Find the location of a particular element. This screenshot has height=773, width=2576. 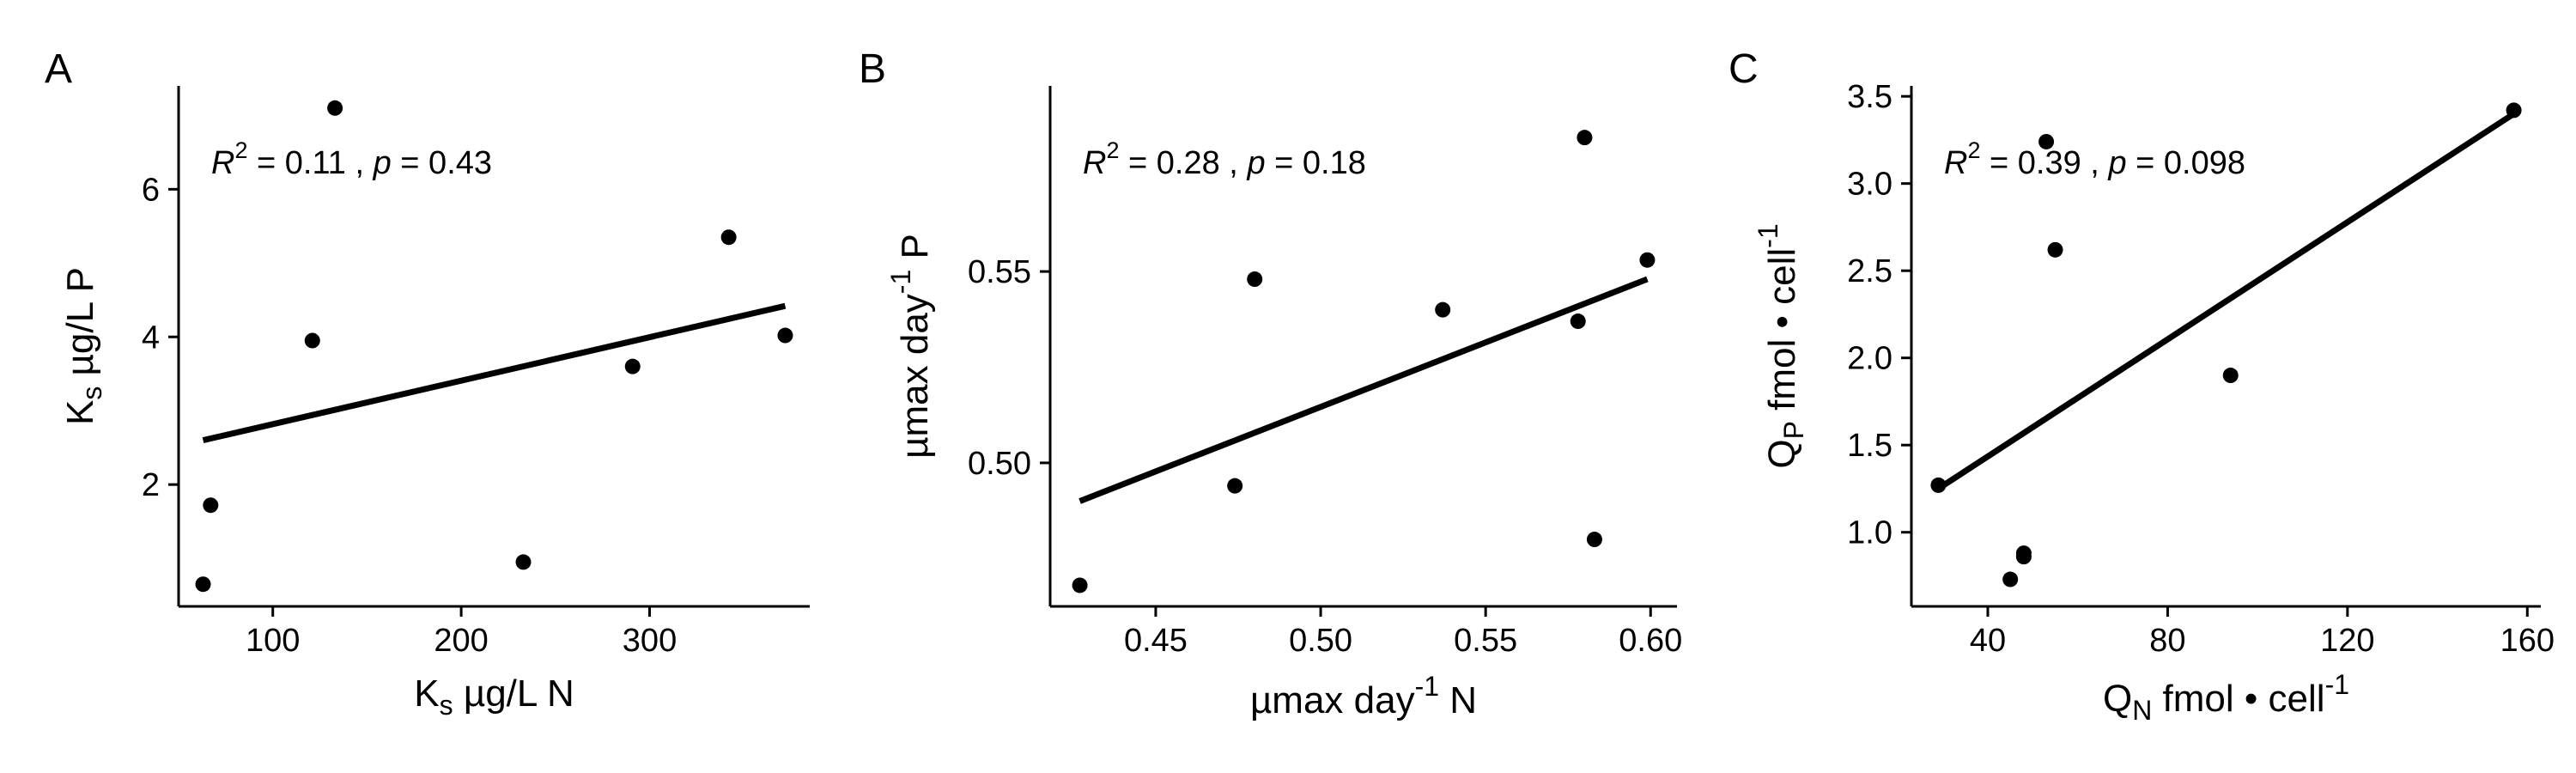

panel-a-p-value: = 0.43 is located at coordinates (442, 163).